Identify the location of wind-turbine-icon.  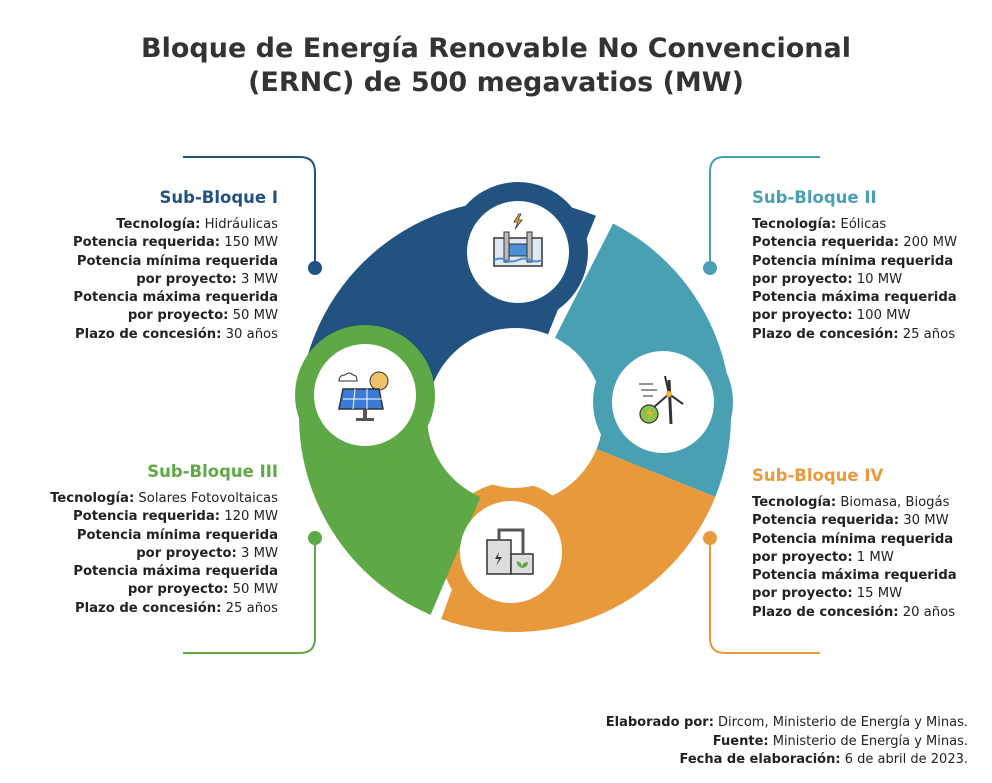
(661, 400).